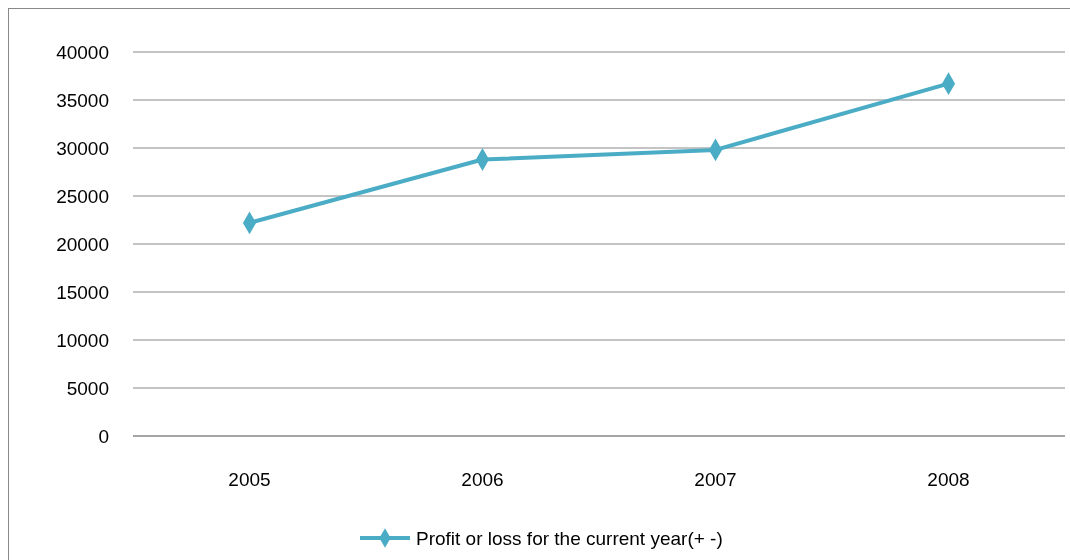  I want to click on x-tick-label: 2007, so click(715, 479).